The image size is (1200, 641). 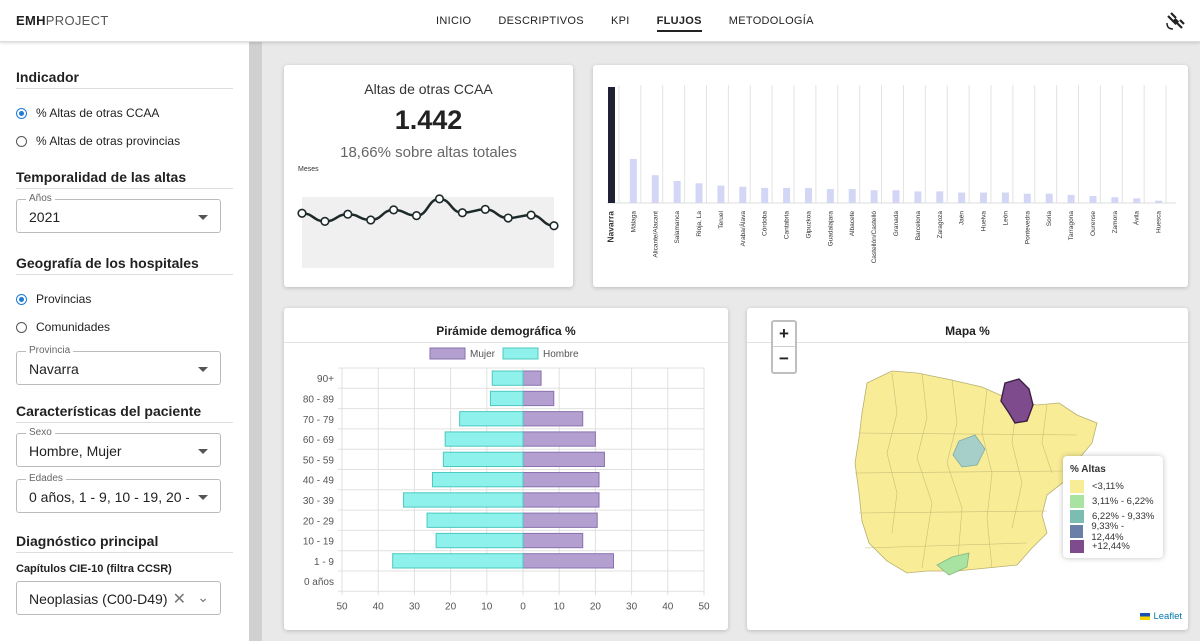 I want to click on x-tick-label: Tarragona, so click(x=1071, y=226).